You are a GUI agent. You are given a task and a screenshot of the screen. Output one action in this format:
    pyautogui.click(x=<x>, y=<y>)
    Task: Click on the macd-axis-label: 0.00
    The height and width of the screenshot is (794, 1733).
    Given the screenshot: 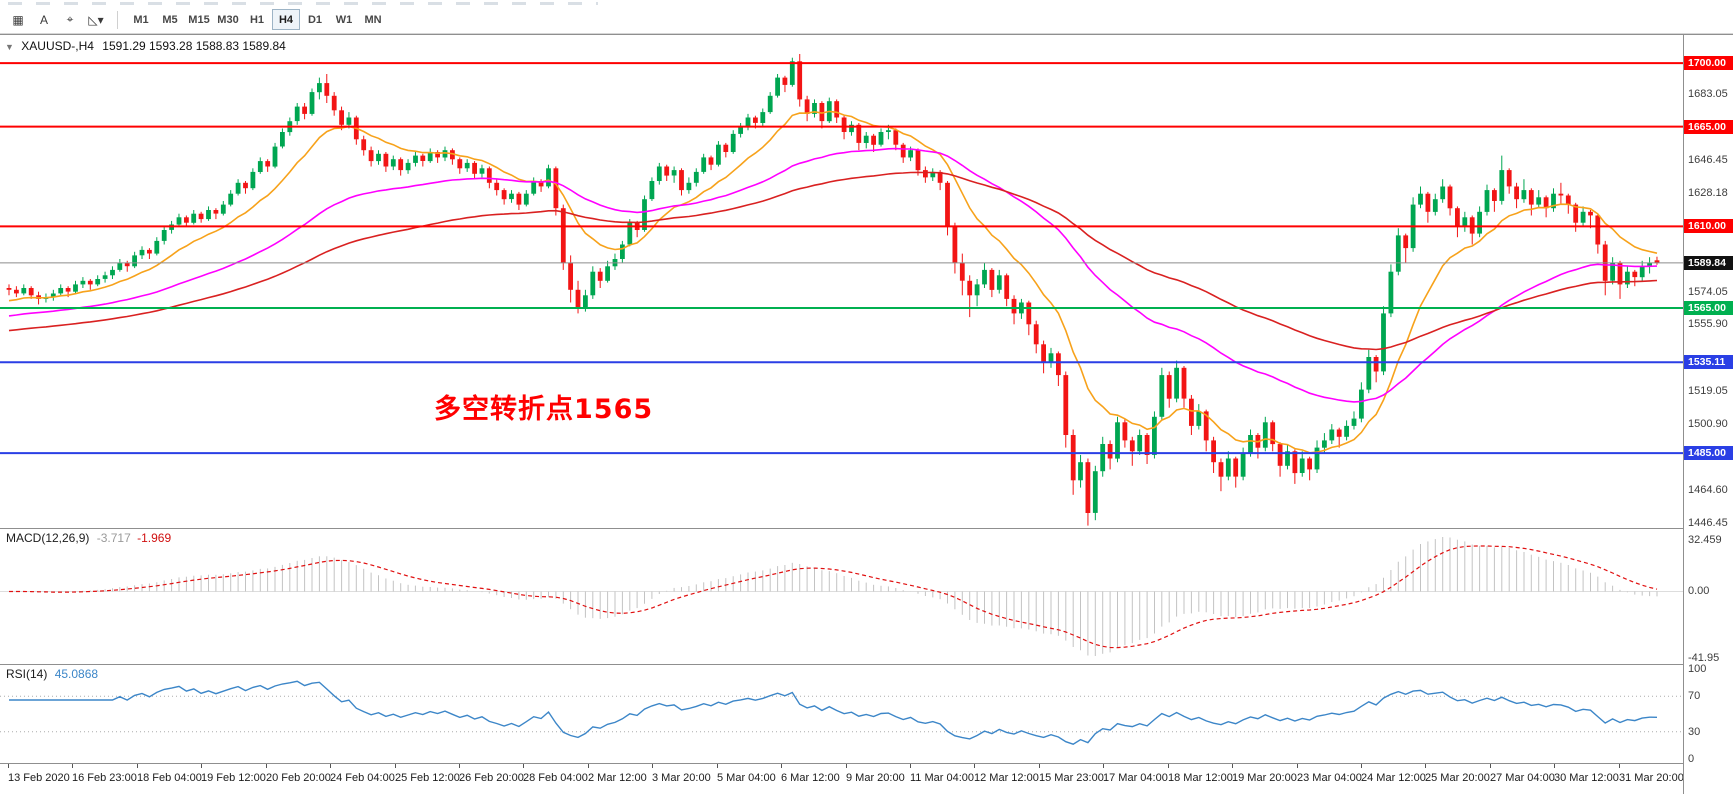 What is the action you would take?
    pyautogui.click(x=1699, y=591)
    